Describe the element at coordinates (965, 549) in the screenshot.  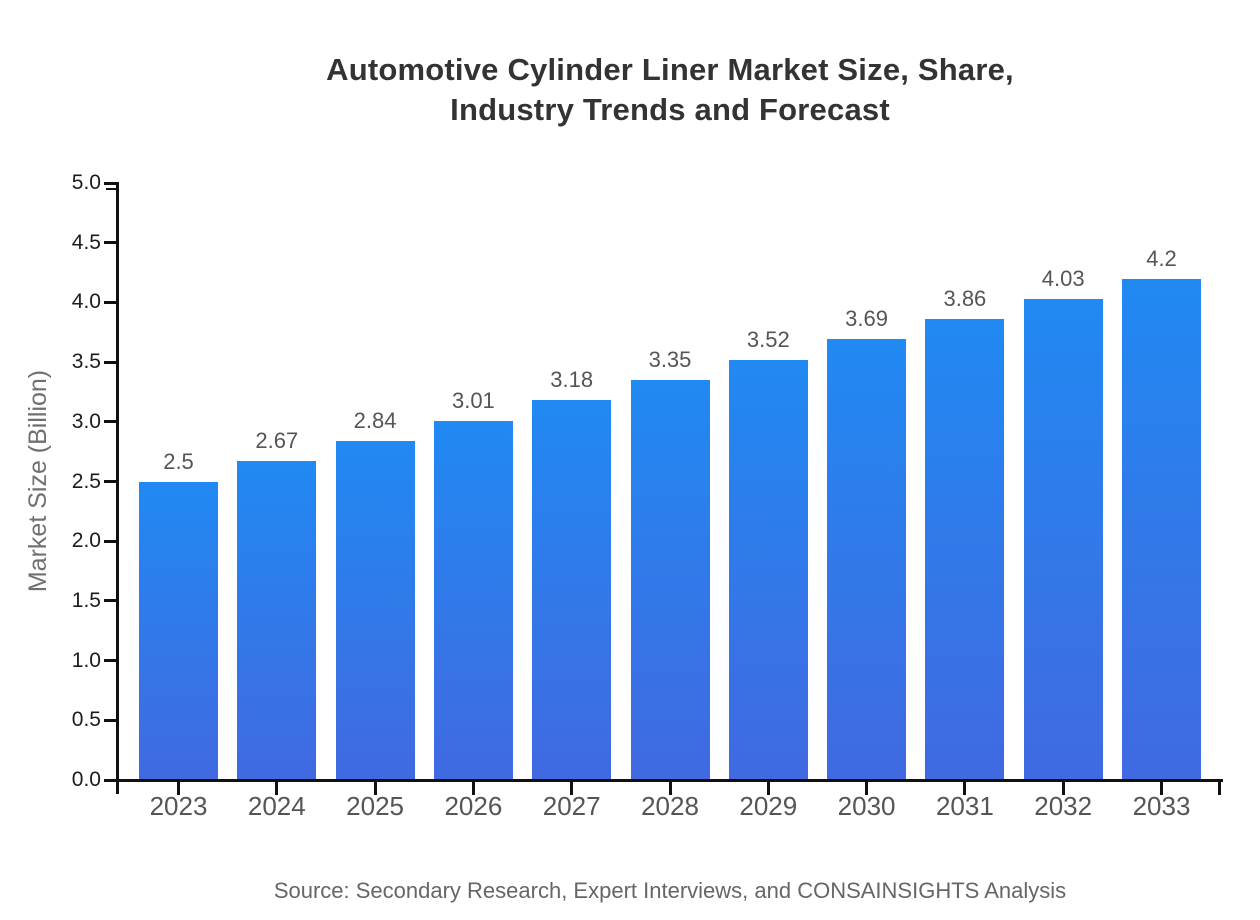
I see `bar-2031` at that location.